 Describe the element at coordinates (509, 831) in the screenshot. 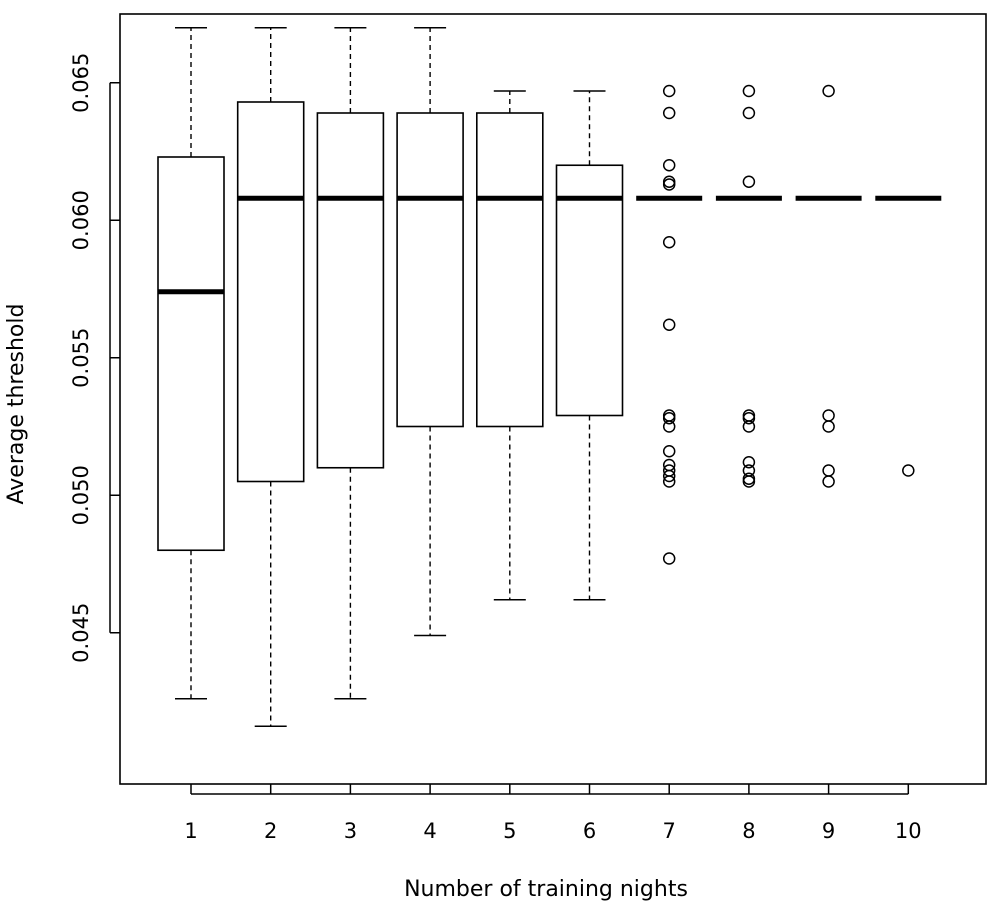

I see `x-tick-label: 5` at that location.